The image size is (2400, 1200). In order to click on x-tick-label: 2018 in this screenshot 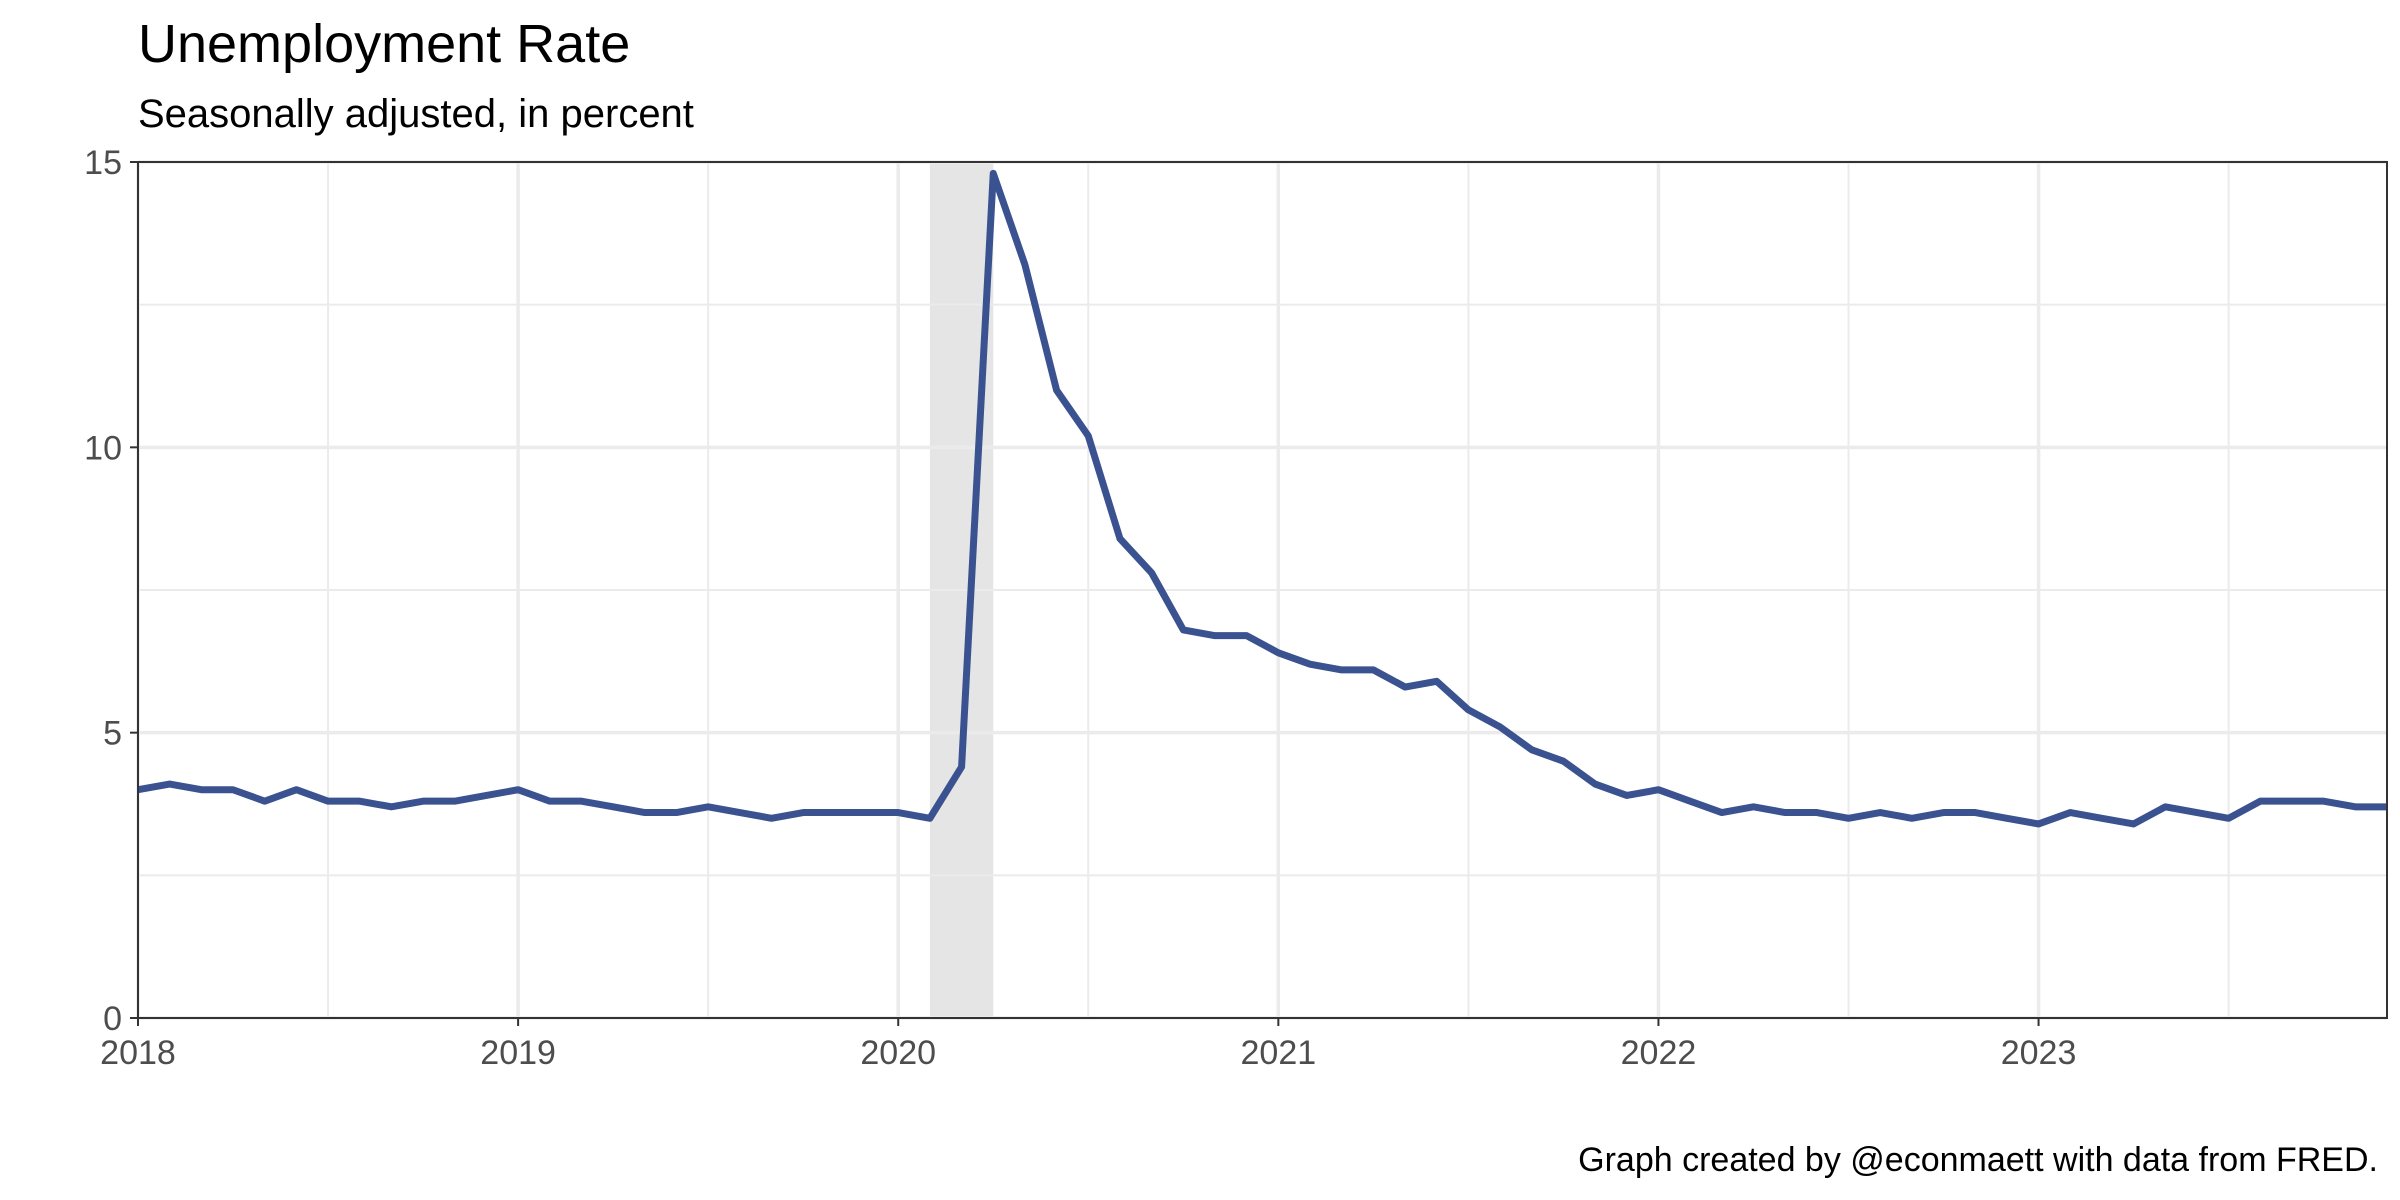, I will do `click(138, 1053)`.